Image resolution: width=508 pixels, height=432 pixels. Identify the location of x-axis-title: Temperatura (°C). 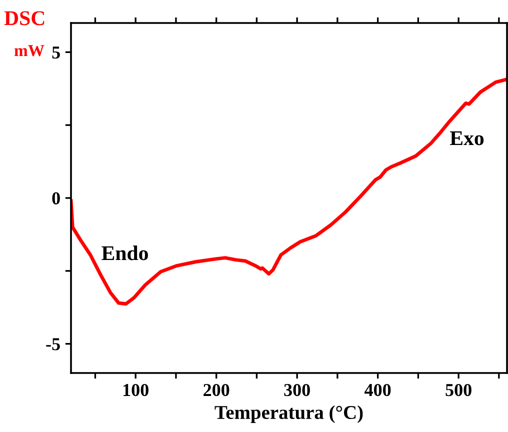
(288, 414).